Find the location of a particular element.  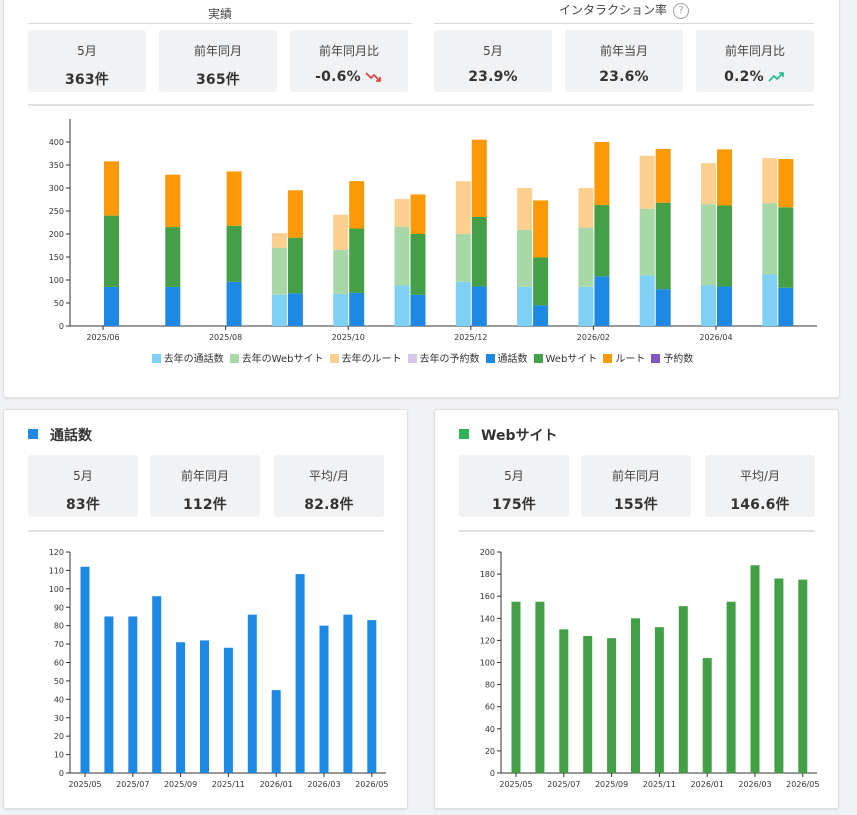

x-tick-label: 2026/02 is located at coordinates (593, 337).